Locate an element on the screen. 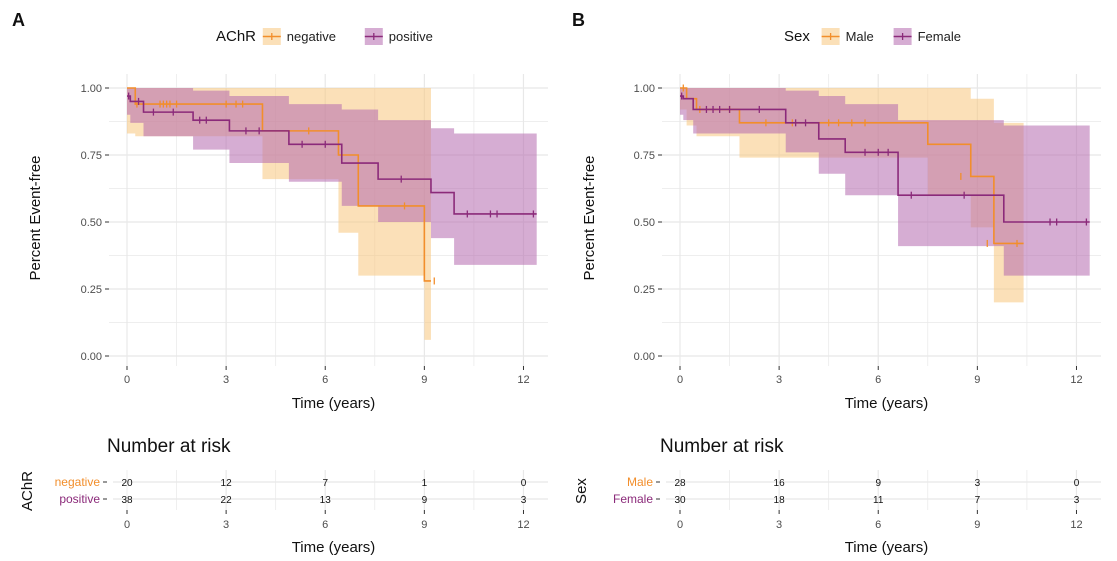 The width and height of the screenshot is (1117, 561). legend: AChR negative positive is located at coordinates (324, 36).